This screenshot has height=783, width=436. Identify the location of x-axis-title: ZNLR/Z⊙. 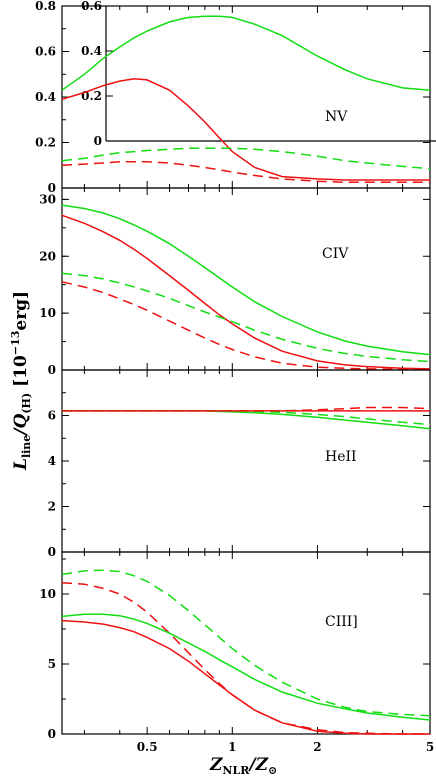
(243, 766).